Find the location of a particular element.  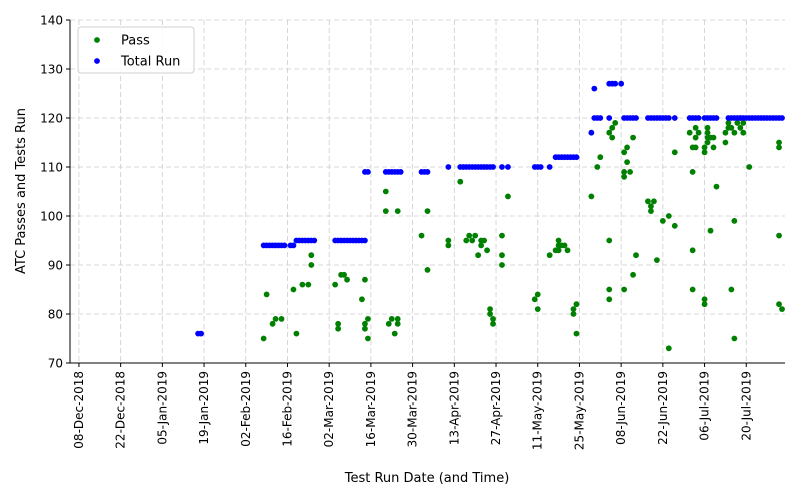

x-tick-label: 27-Apr-2019 is located at coordinates (496, 408).